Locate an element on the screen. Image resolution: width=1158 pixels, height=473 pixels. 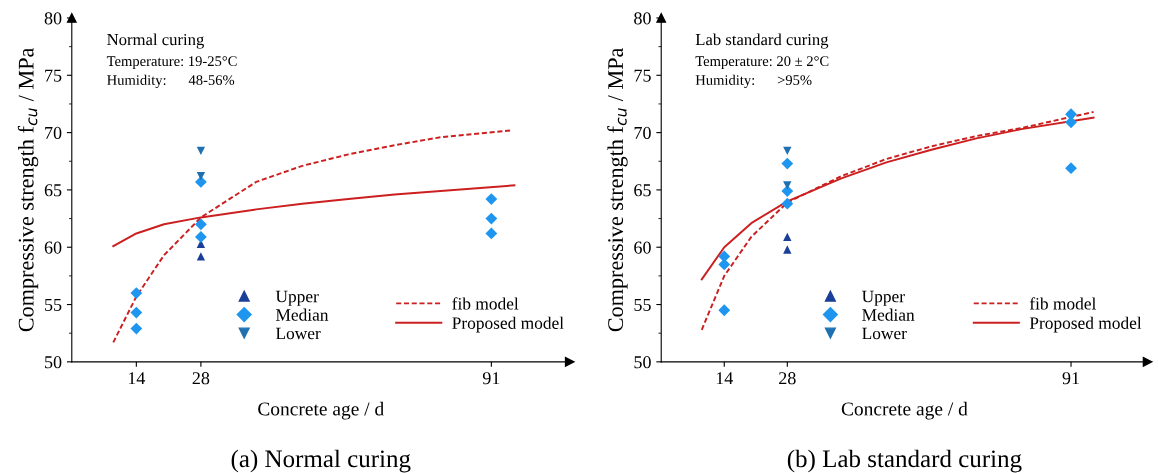
annotation: Temperature: 19-25°C is located at coordinates (171, 63).